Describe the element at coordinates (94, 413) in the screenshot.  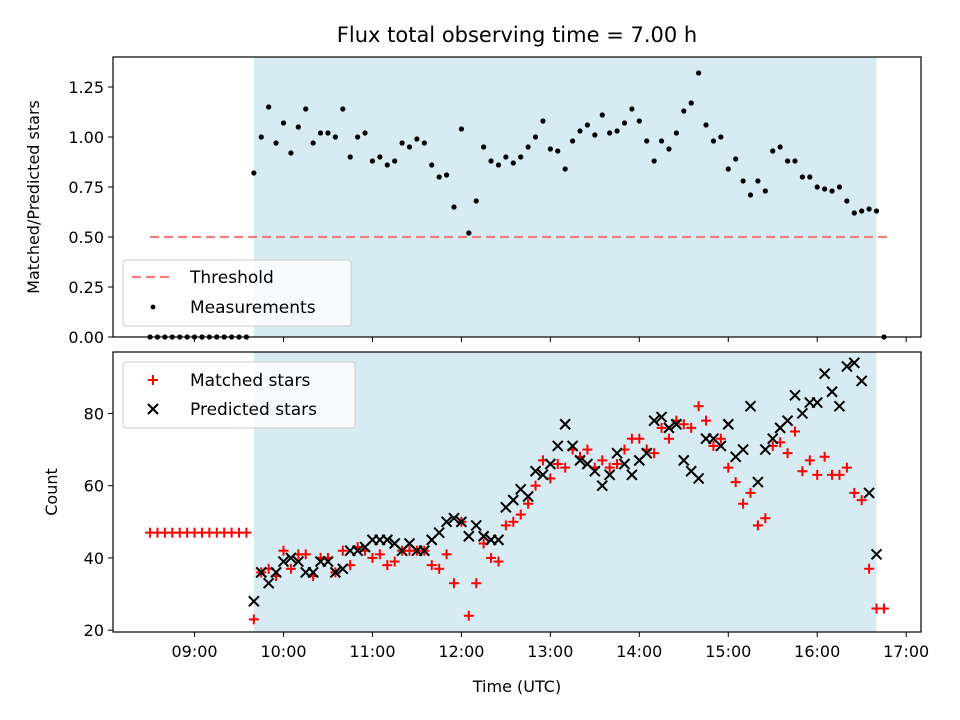
I see `bottom-y-tick-label: 80` at that location.